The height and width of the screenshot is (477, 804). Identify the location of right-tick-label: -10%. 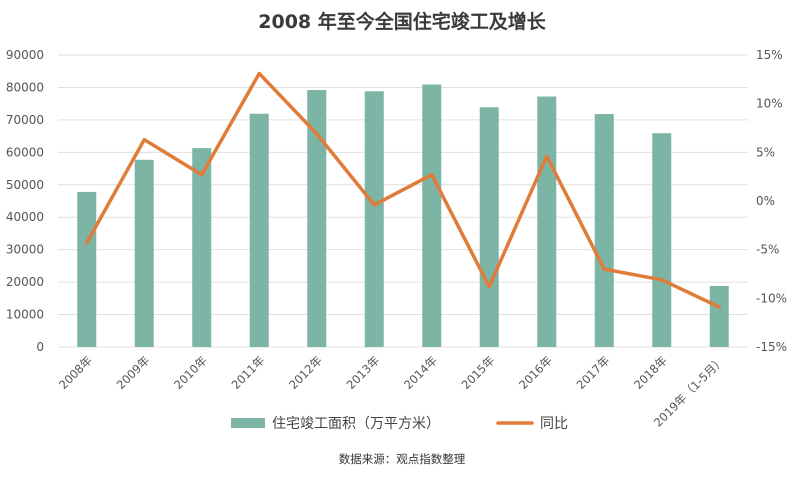
(771, 298).